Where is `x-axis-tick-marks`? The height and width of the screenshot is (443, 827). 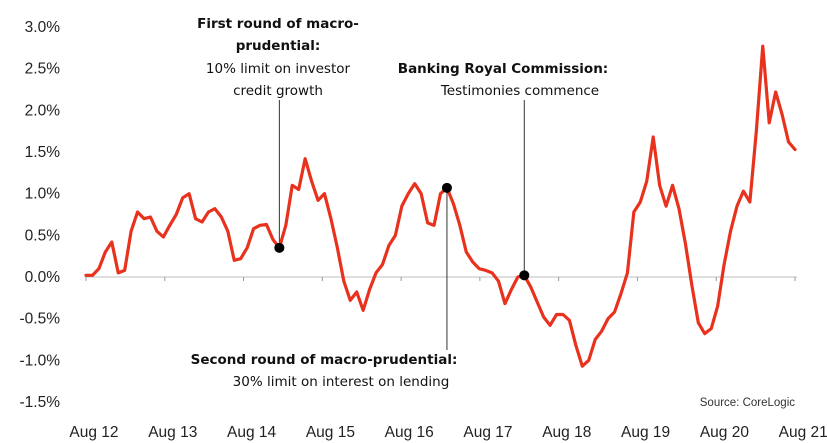
x-axis-tick-marks is located at coordinates (441, 278).